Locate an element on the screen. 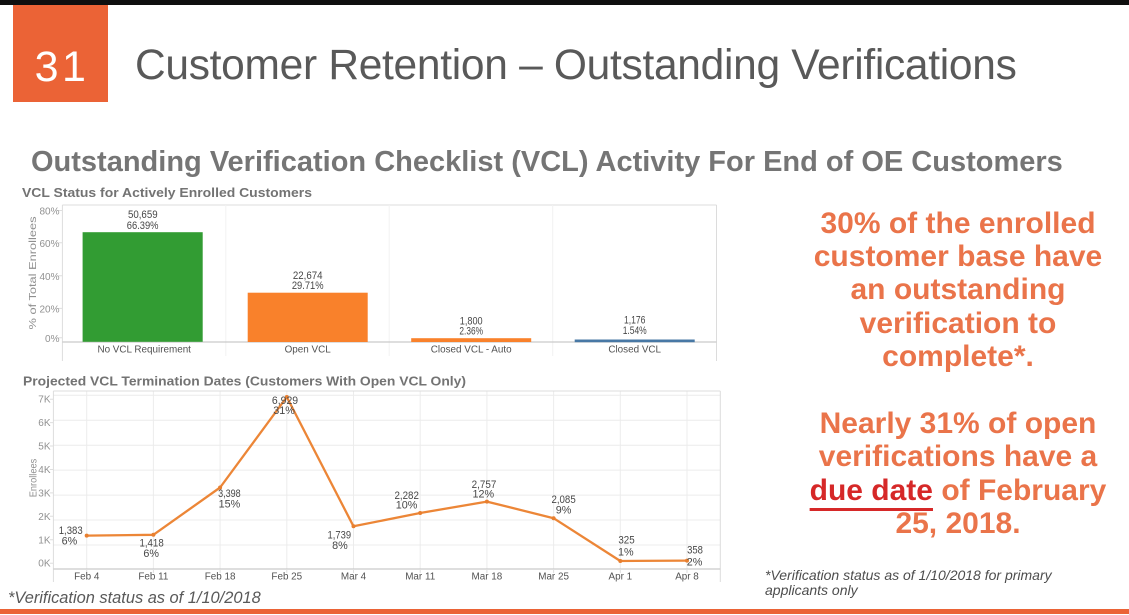 Image resolution: width=1129 pixels, height=615 pixels. svg-text: No VCL Requirement is located at coordinates (144, 350).